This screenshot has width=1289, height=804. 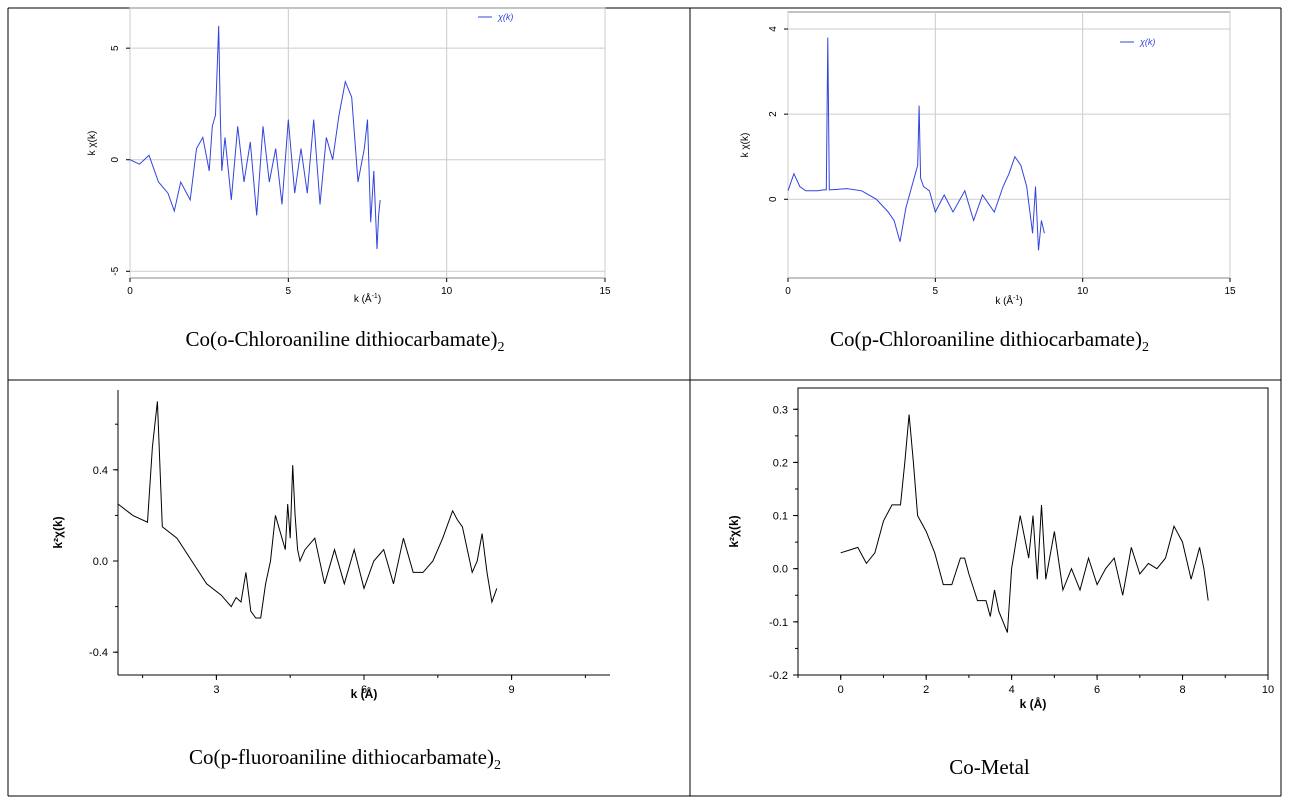 What do you see at coordinates (115, 270) in the screenshot?
I see `y-tick-label: -5` at bounding box center [115, 270].